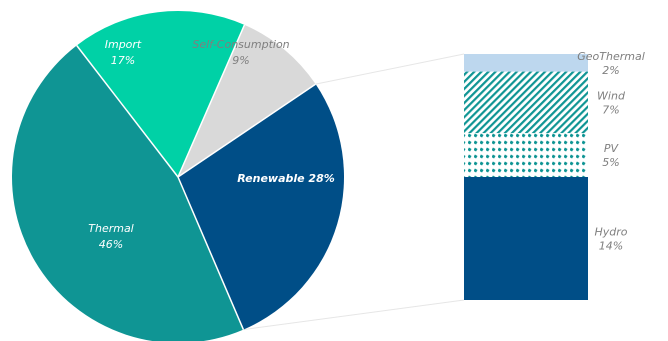 The image size is (668, 341). Describe the element at coordinates (526, 155) in the screenshot. I see `bar-segment-pv` at that location.